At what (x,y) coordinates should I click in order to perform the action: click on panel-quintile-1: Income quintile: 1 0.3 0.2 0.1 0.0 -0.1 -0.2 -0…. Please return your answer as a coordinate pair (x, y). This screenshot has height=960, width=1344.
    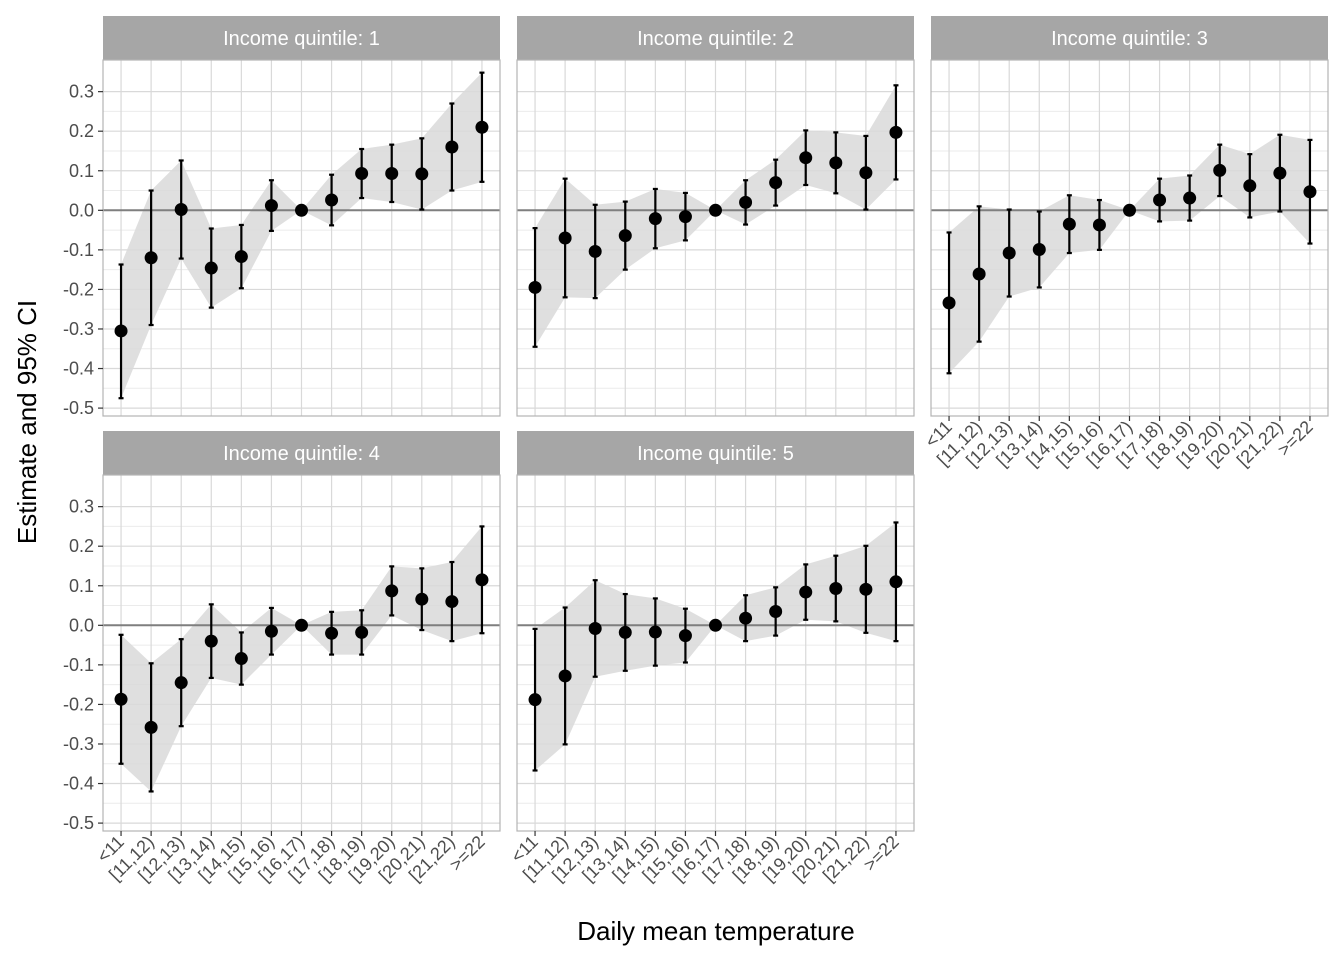
    Looking at the image, I should click on (282, 217).